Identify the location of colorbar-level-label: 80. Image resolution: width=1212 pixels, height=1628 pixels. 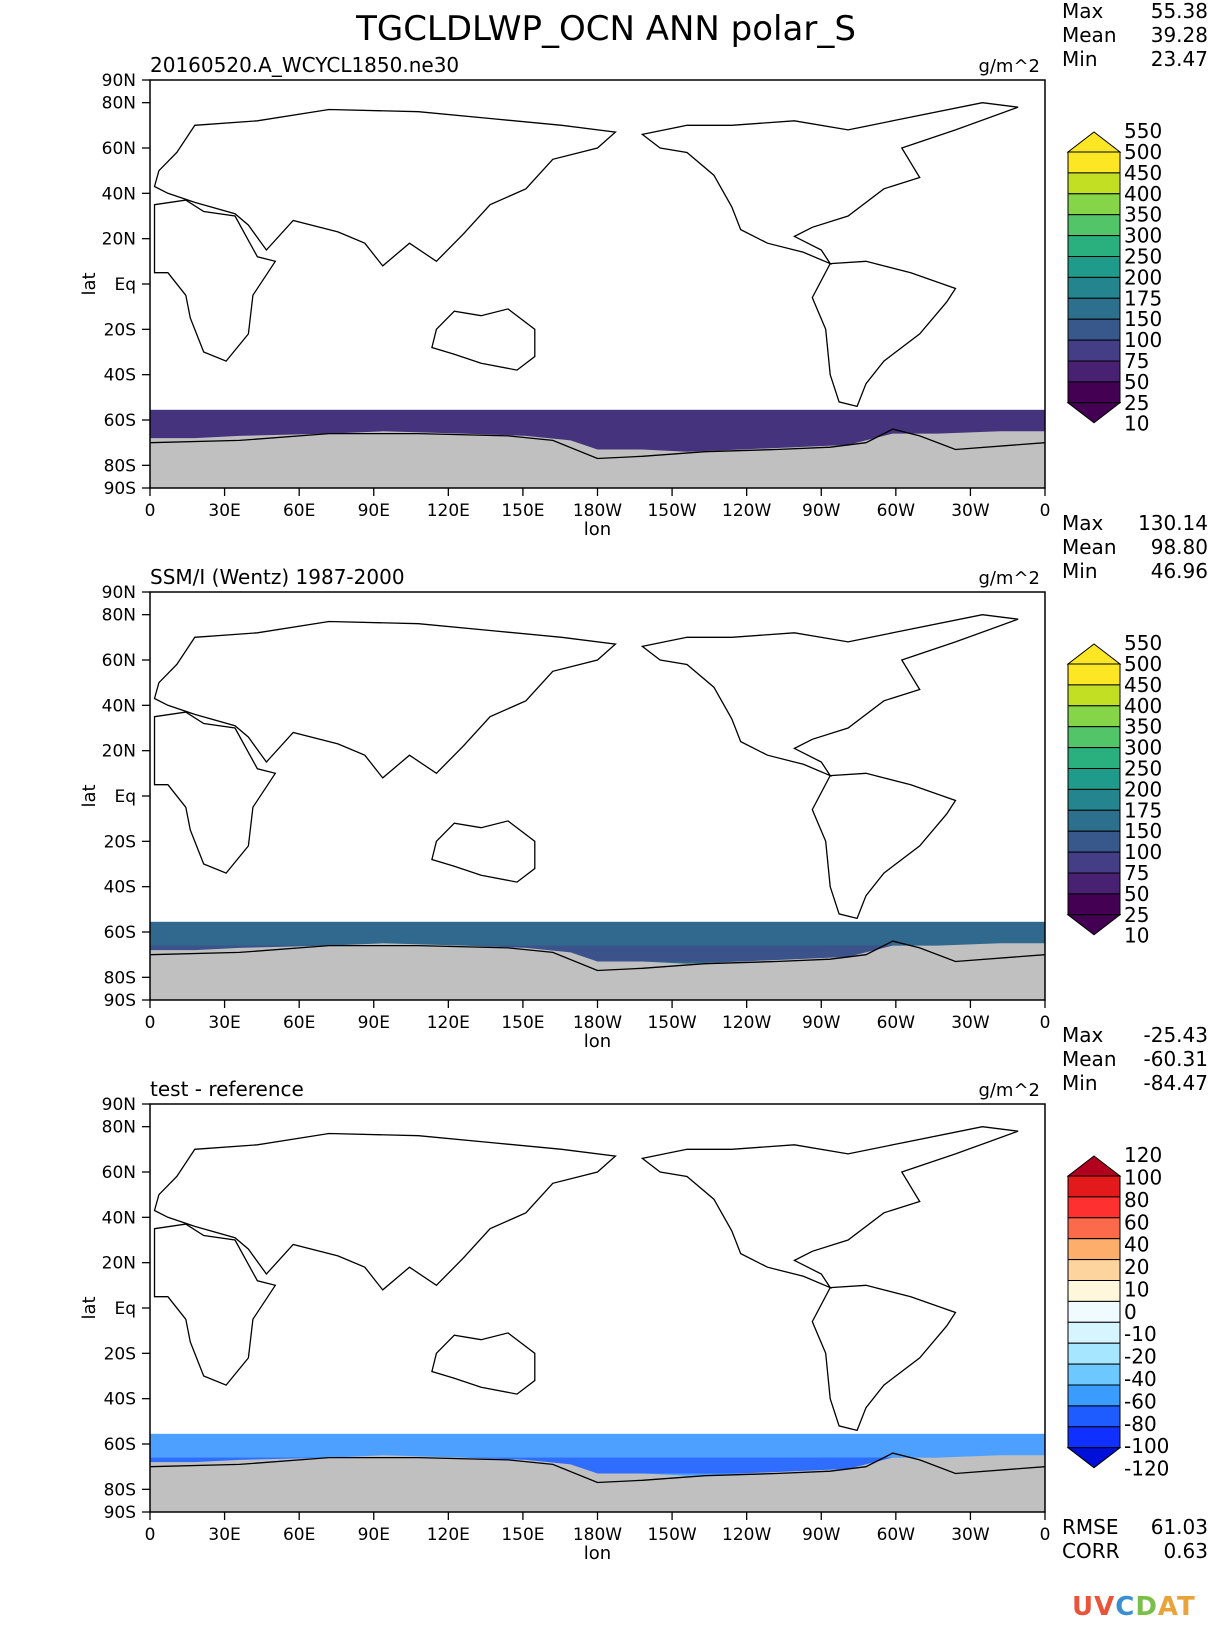
(1136, 1200).